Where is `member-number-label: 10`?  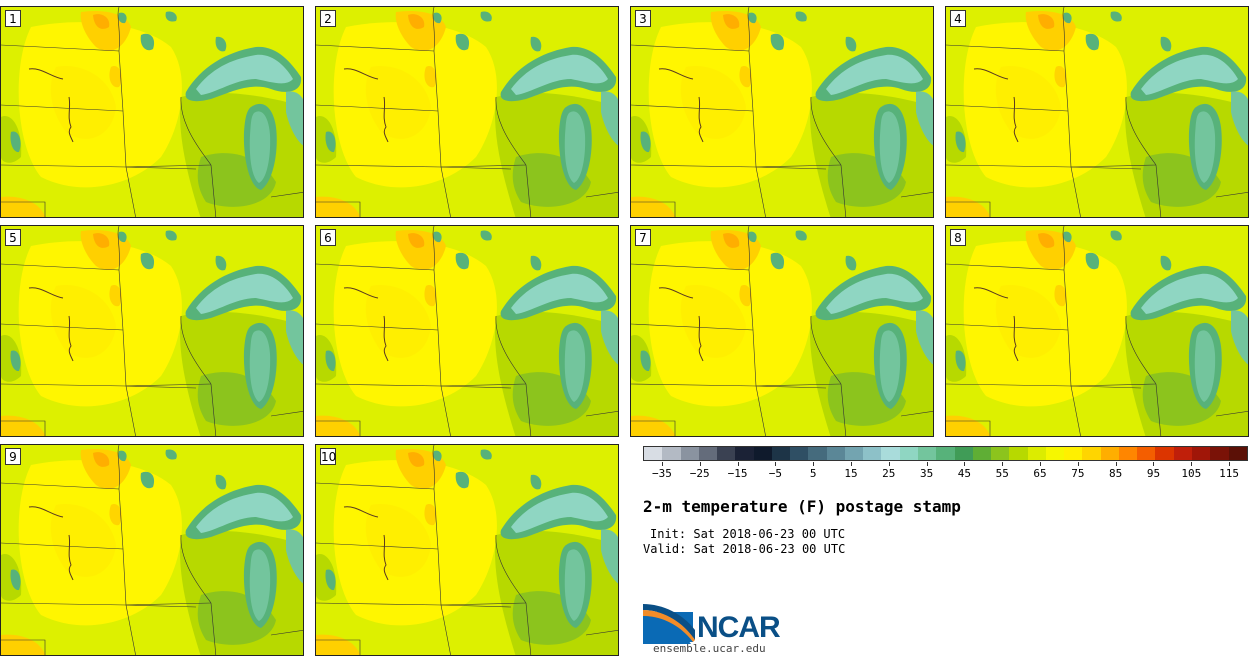
member-number-label: 10 is located at coordinates (328, 456).